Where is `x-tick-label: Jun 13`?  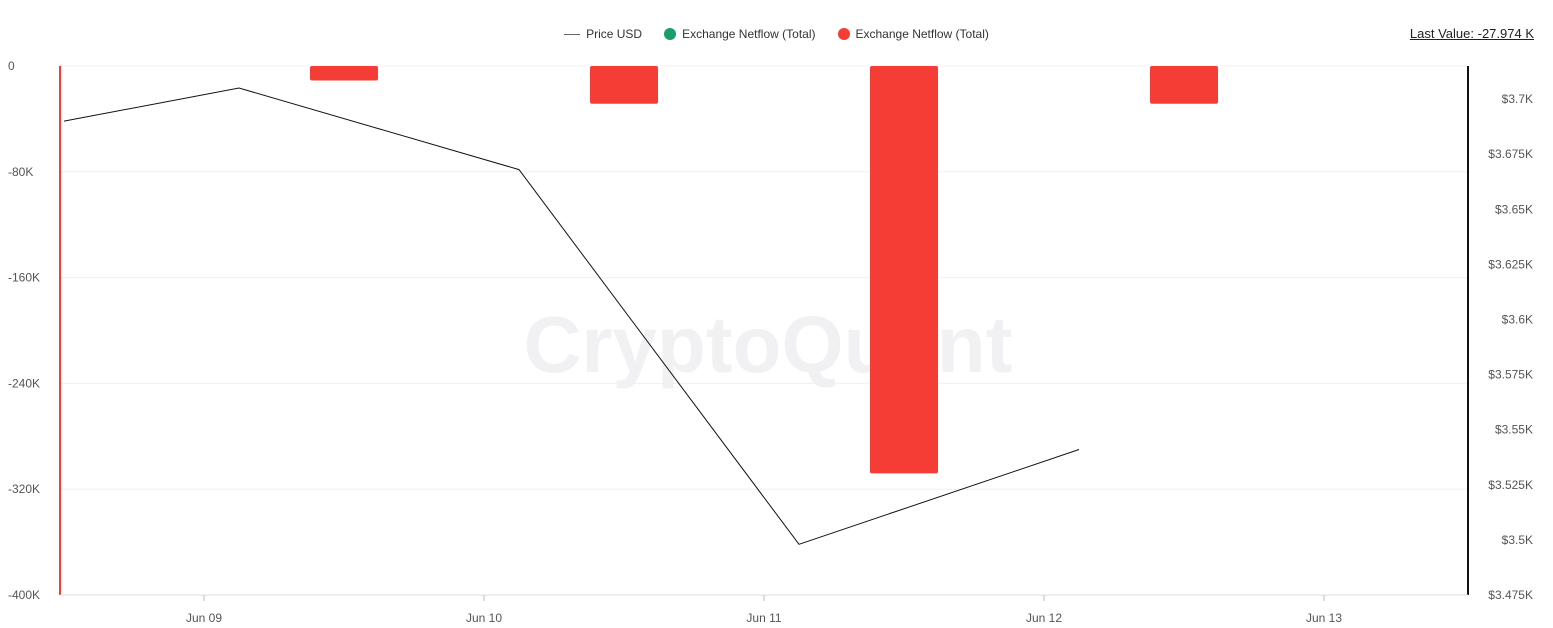
x-tick-label: Jun 13 is located at coordinates (1324, 618).